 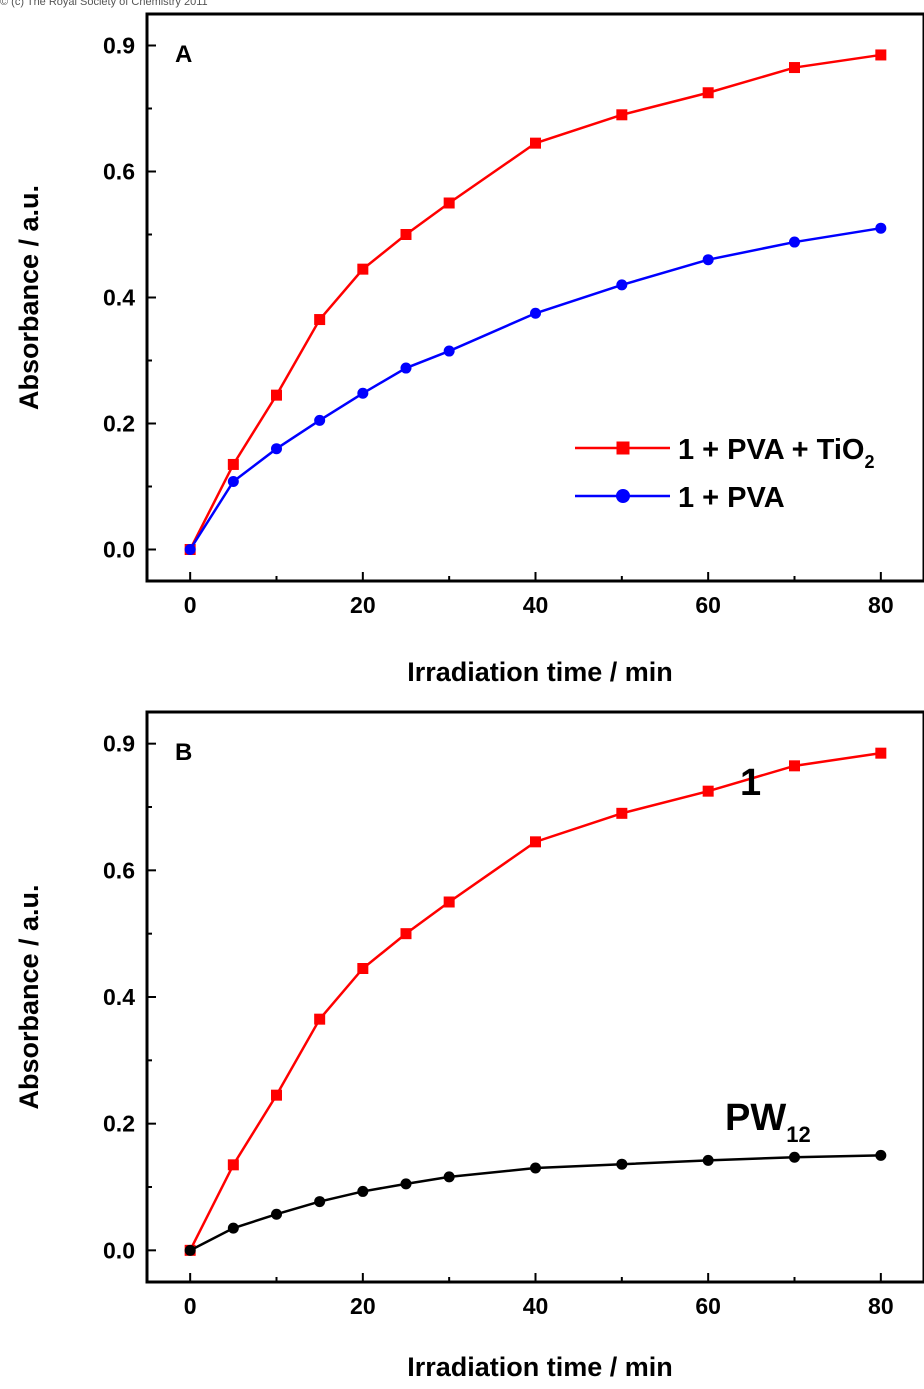 I want to click on legend-label-subscript: 2, so click(x=869, y=462).